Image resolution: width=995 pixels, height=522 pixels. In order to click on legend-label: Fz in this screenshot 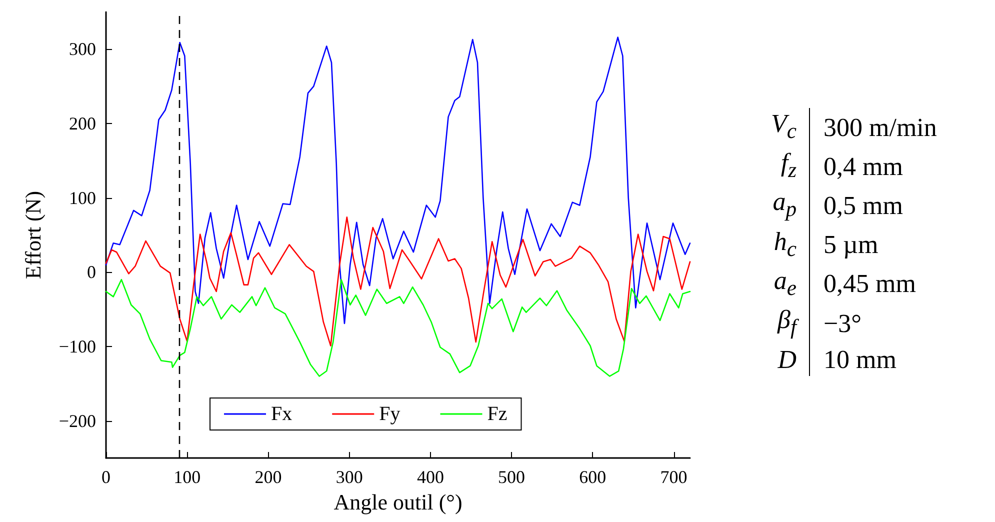, I will do `click(497, 414)`.